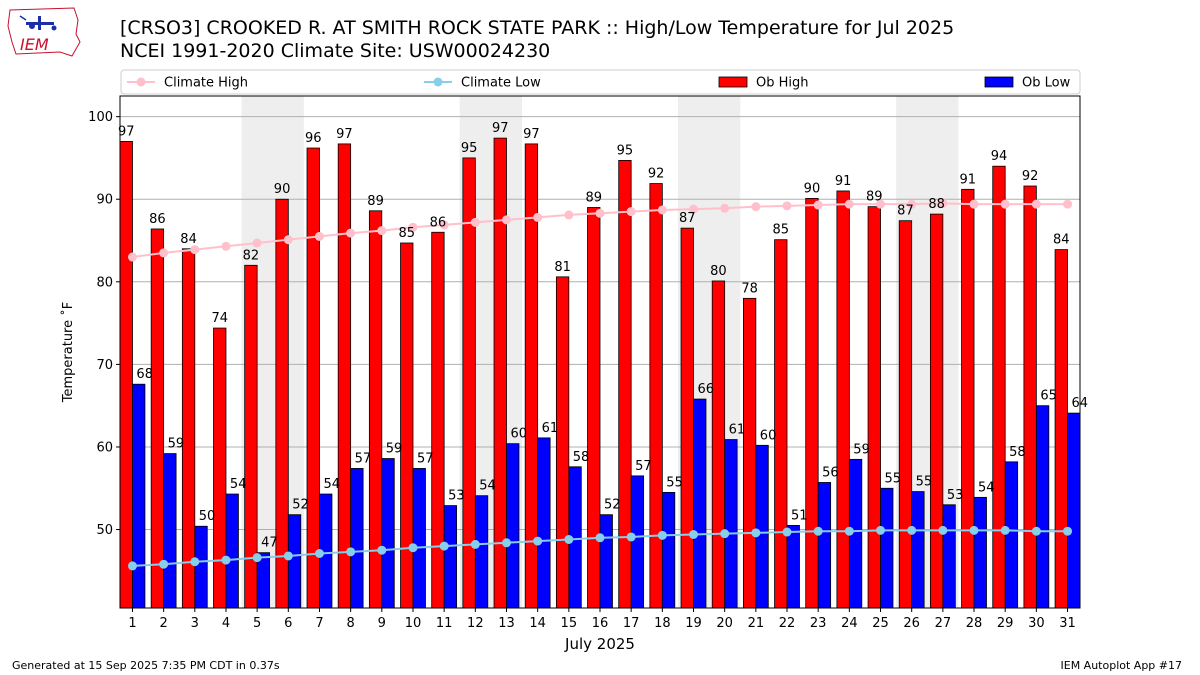  I want to click on x-tick-label: 18, so click(662, 623).